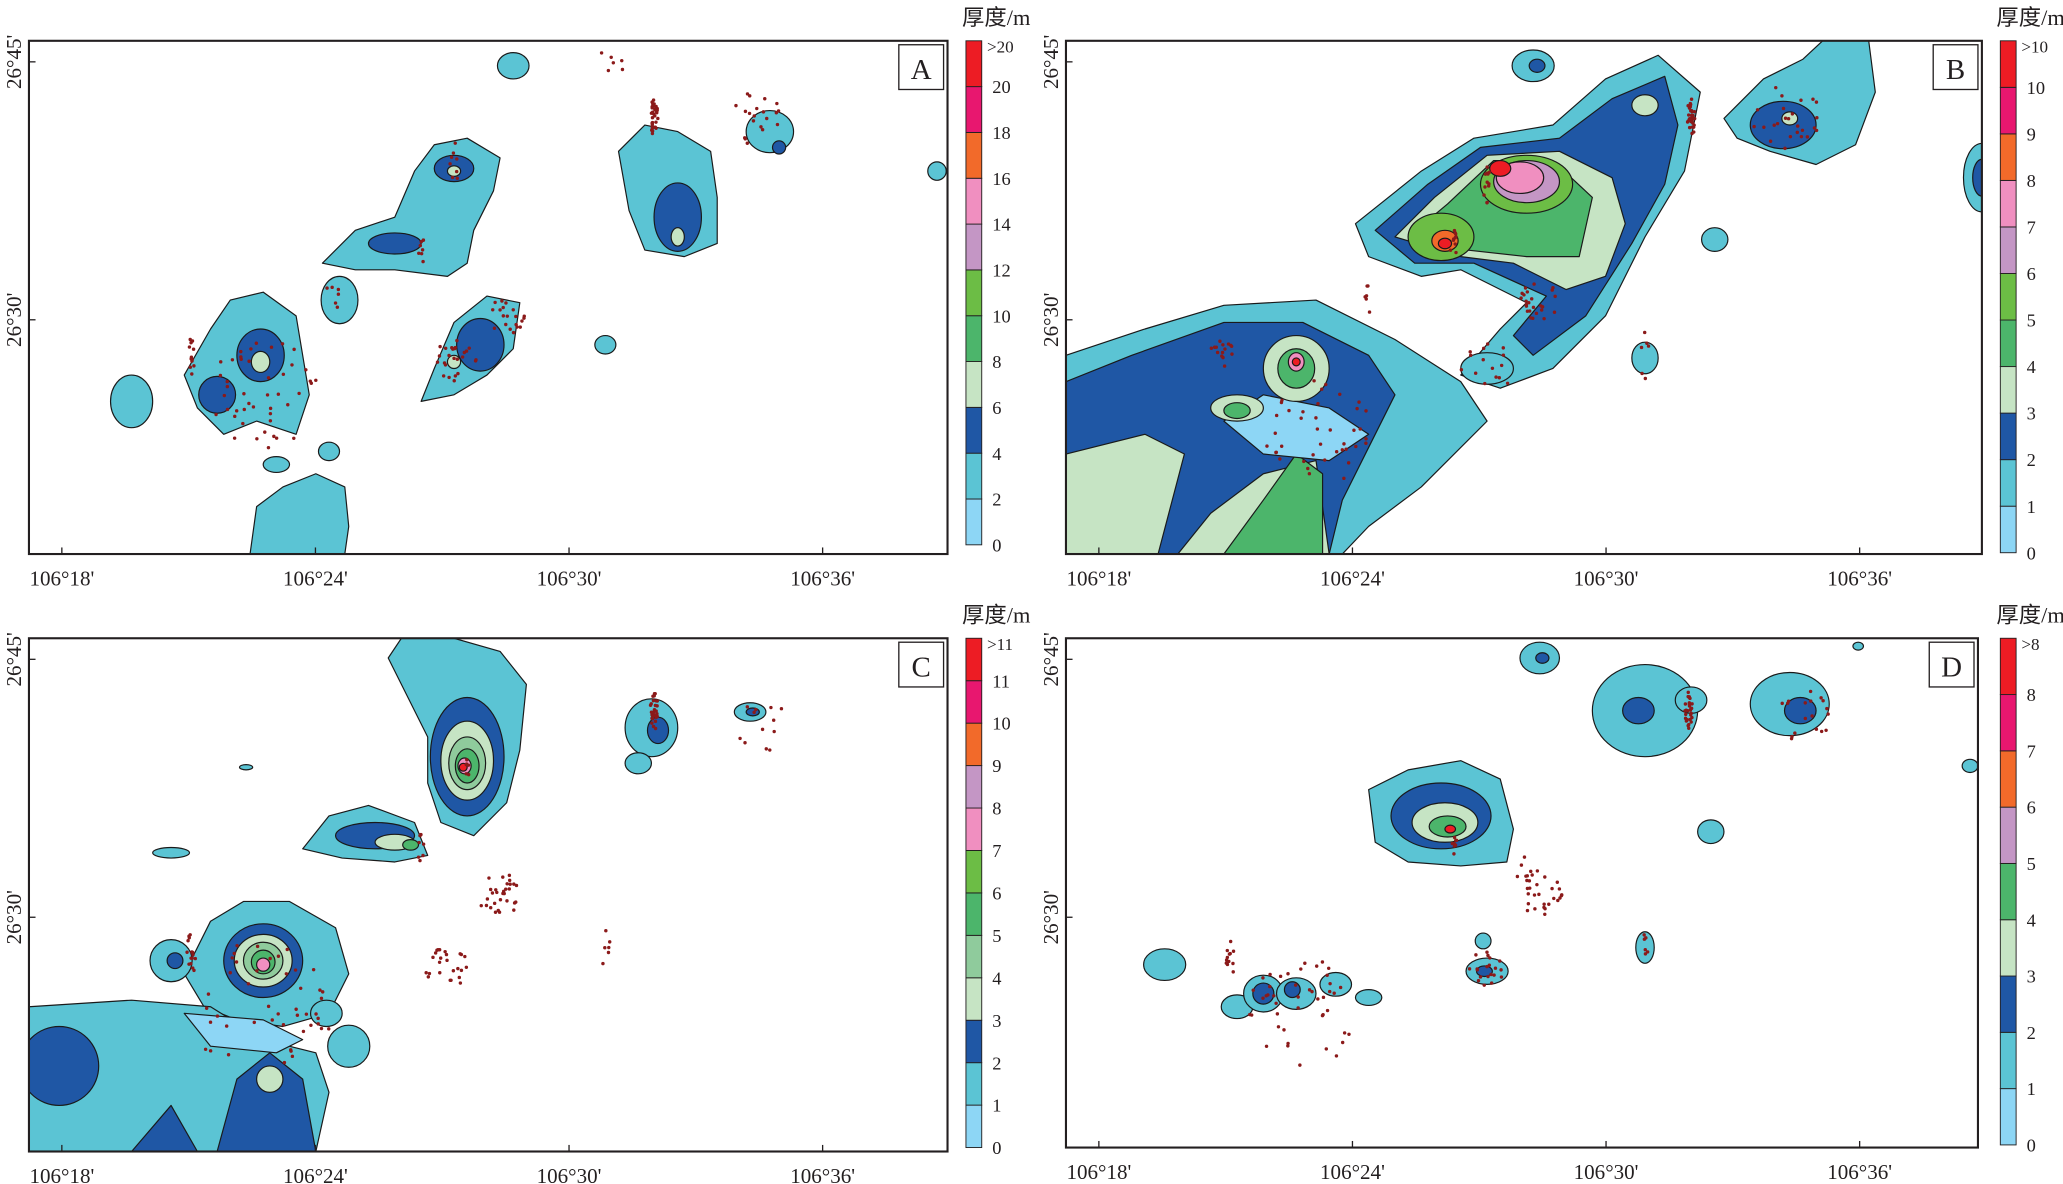 Image resolution: width=2063 pixels, height=1184 pixels. What do you see at coordinates (260, 362) in the screenshot?
I see `thickness-zone-pale-green` at bounding box center [260, 362].